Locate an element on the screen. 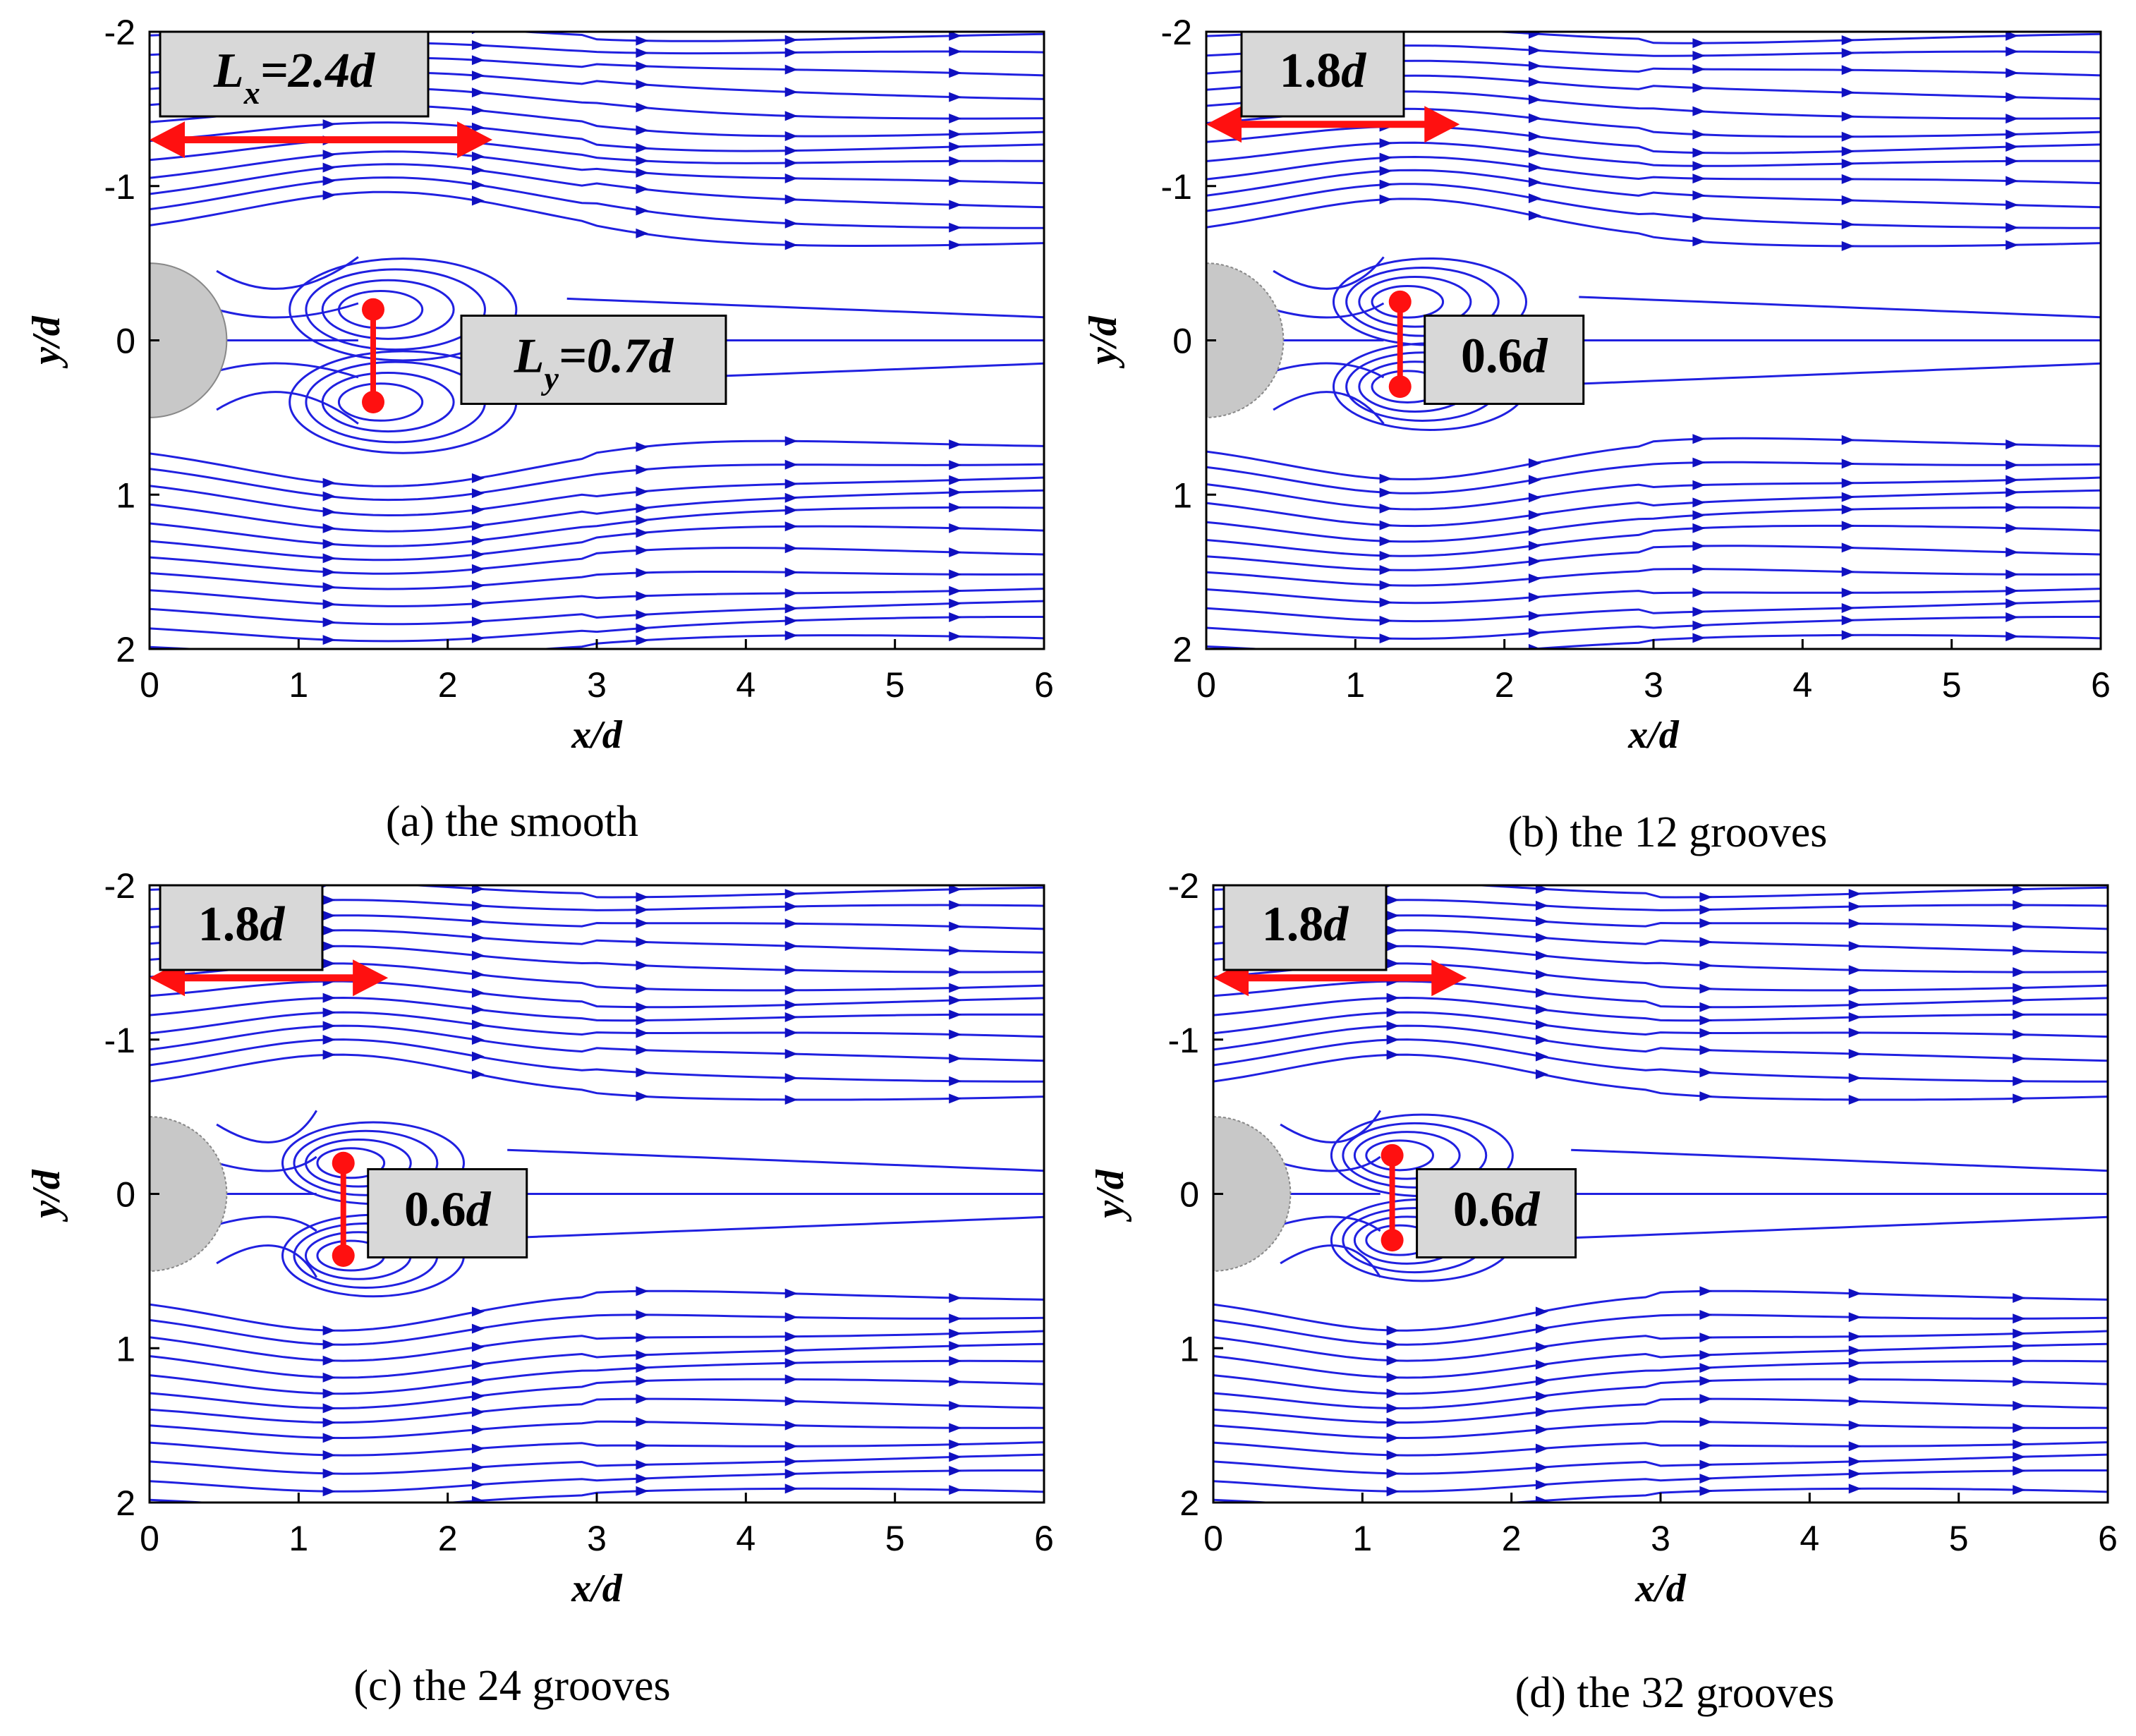  width-label-sub: y is located at coordinates (549, 378).